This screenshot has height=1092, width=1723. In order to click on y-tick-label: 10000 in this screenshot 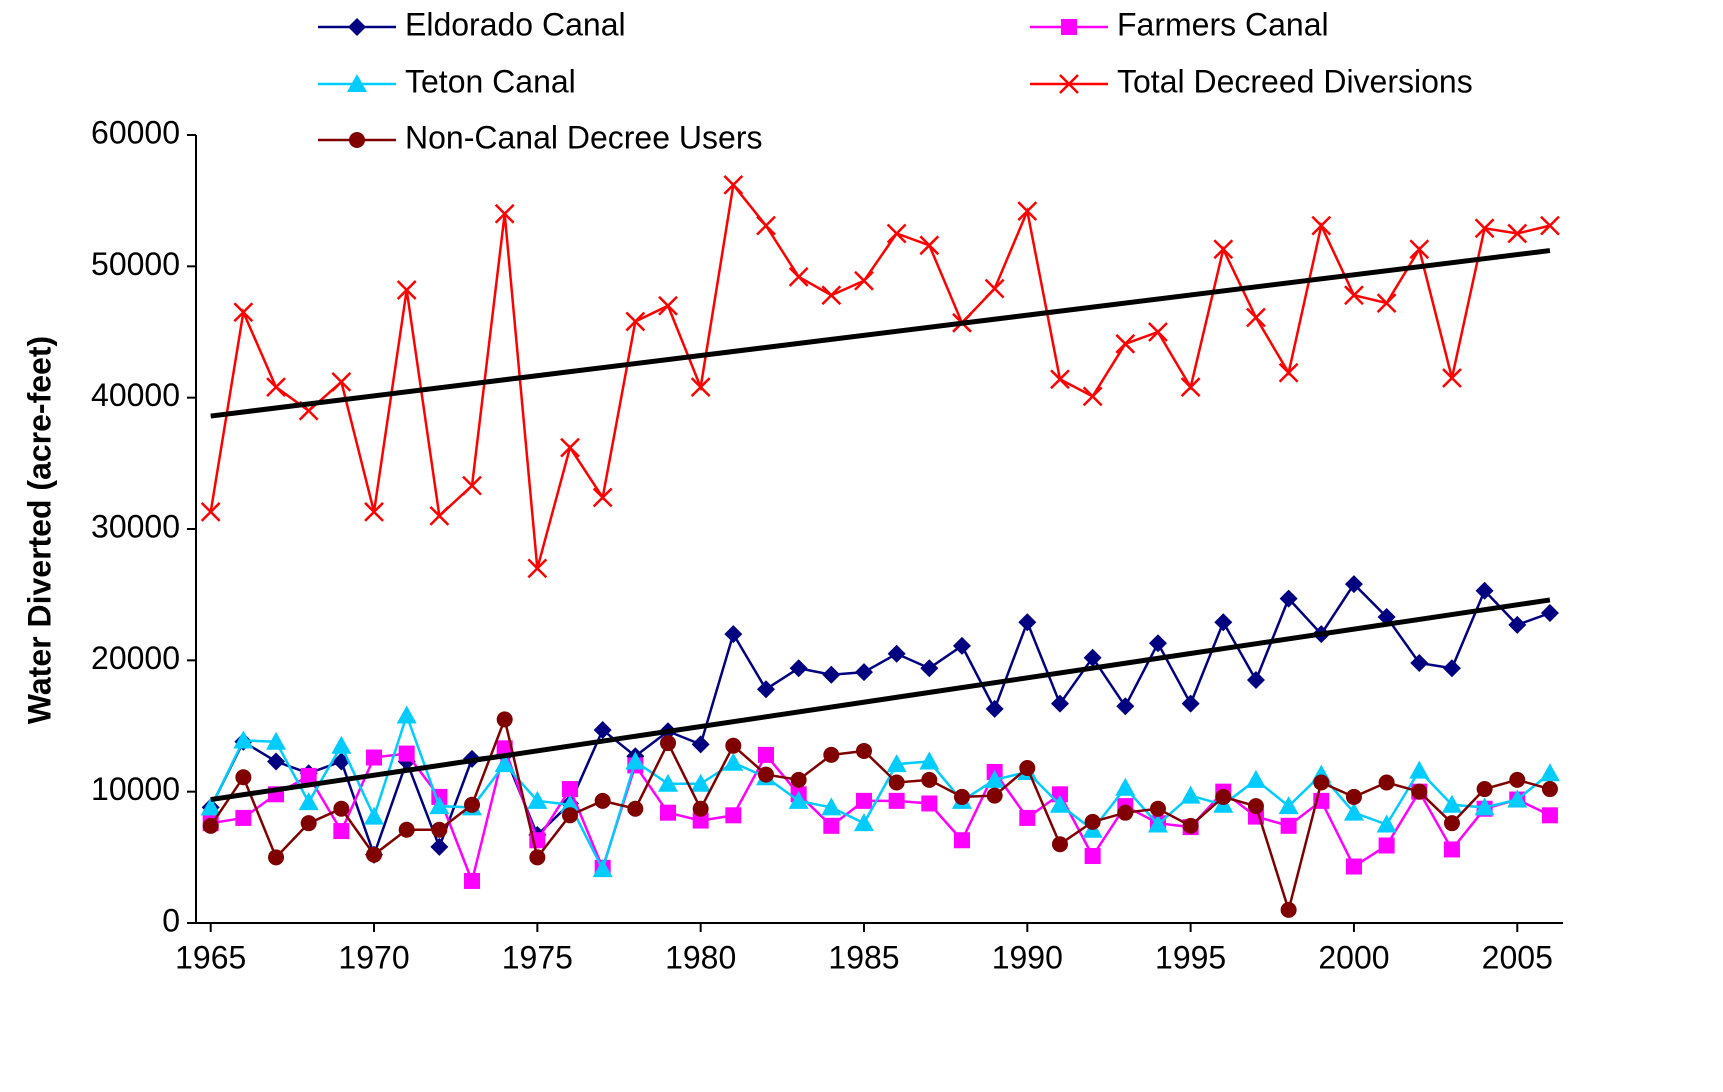, I will do `click(135, 789)`.